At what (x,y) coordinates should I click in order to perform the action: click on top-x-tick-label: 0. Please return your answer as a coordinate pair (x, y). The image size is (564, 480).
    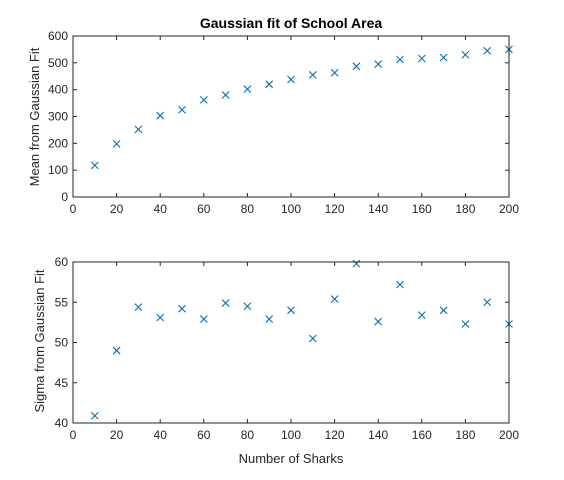
    Looking at the image, I should click on (73, 209).